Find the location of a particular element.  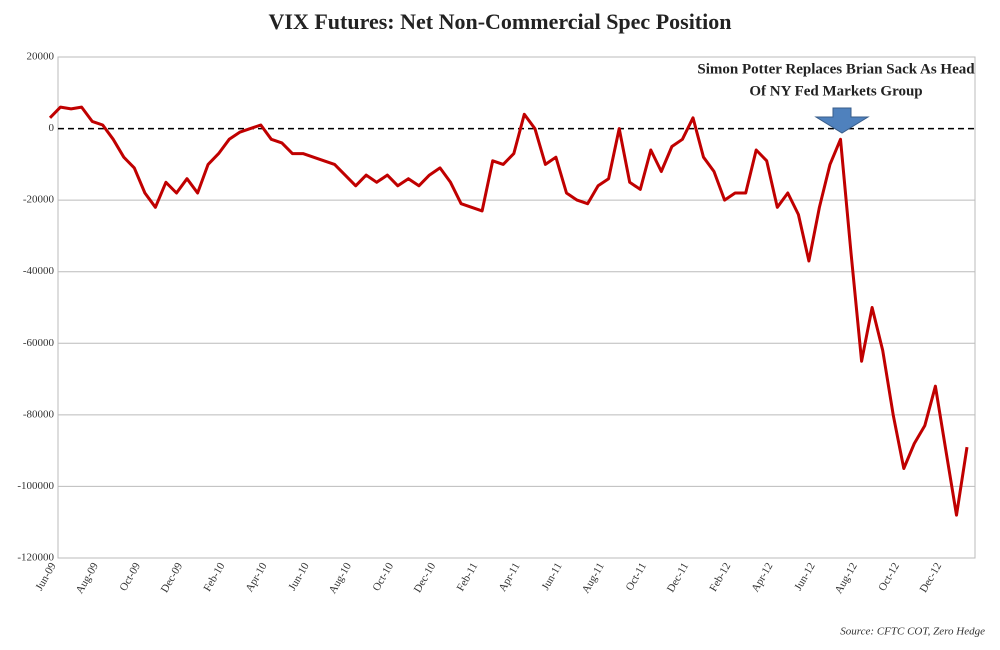

x-tick-label: Aug-12 is located at coordinates (846, 578).